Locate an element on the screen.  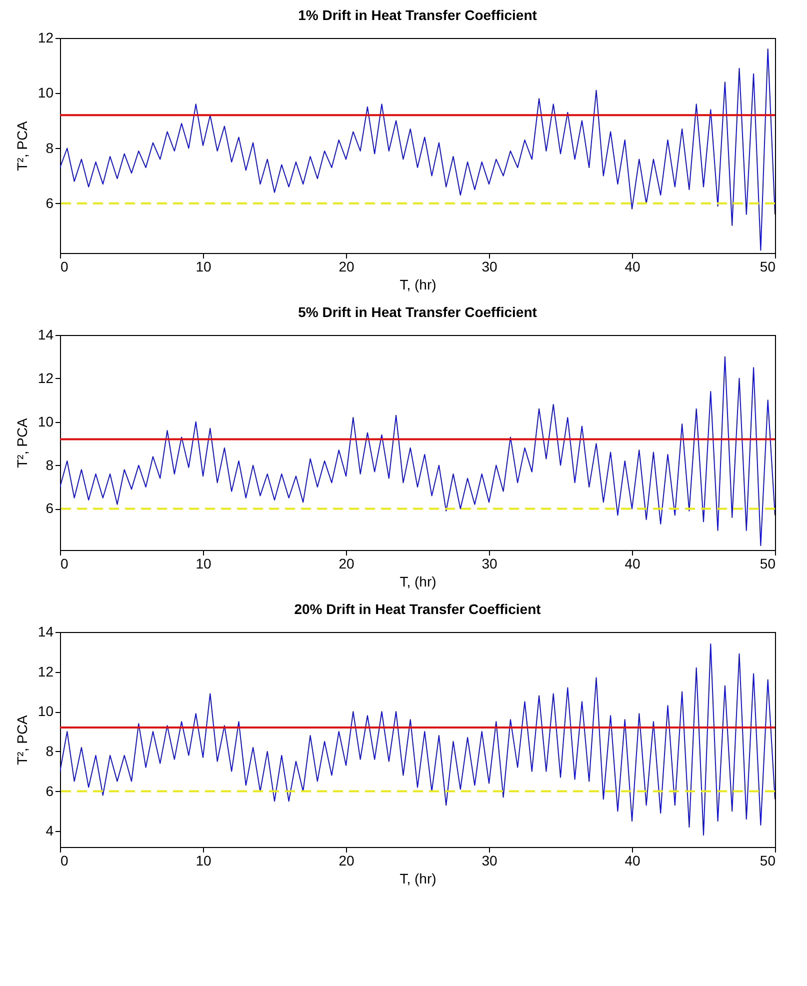
y-tick-label: 4 is located at coordinates (50, 830).